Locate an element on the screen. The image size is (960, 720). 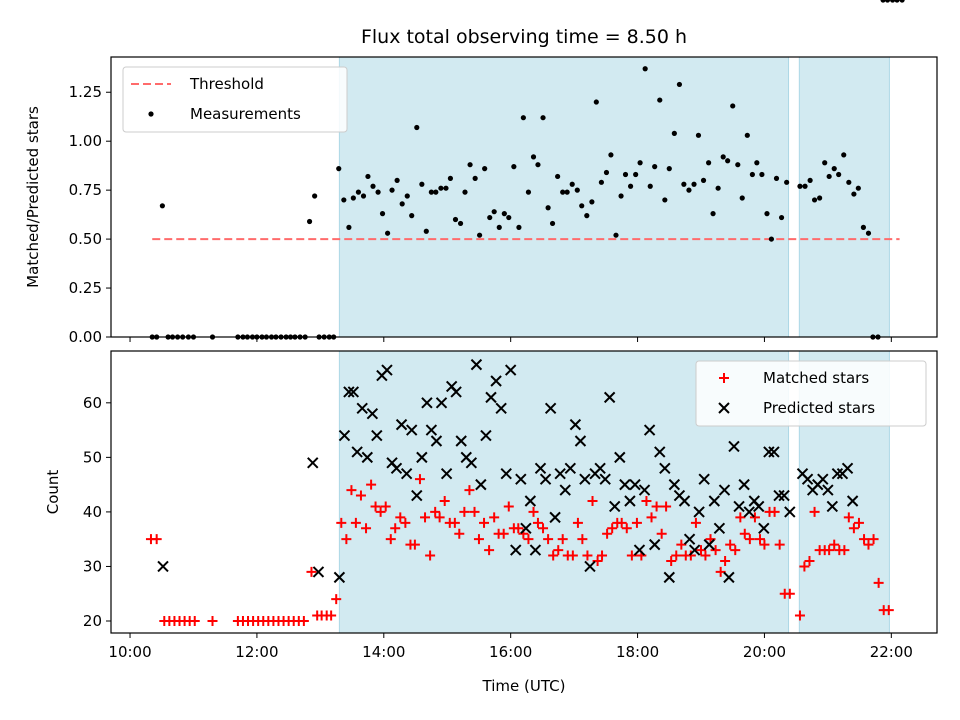
y-axis-label: Count is located at coordinates (53, 492).